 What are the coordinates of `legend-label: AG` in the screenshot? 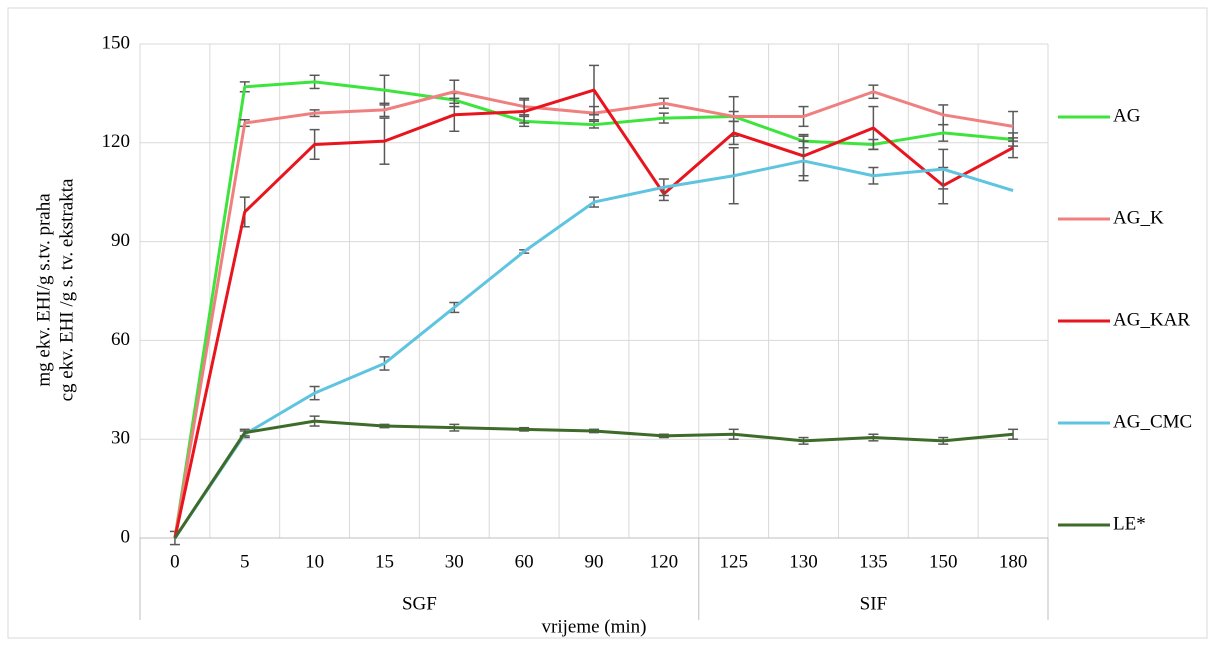 It's located at (1127, 115).